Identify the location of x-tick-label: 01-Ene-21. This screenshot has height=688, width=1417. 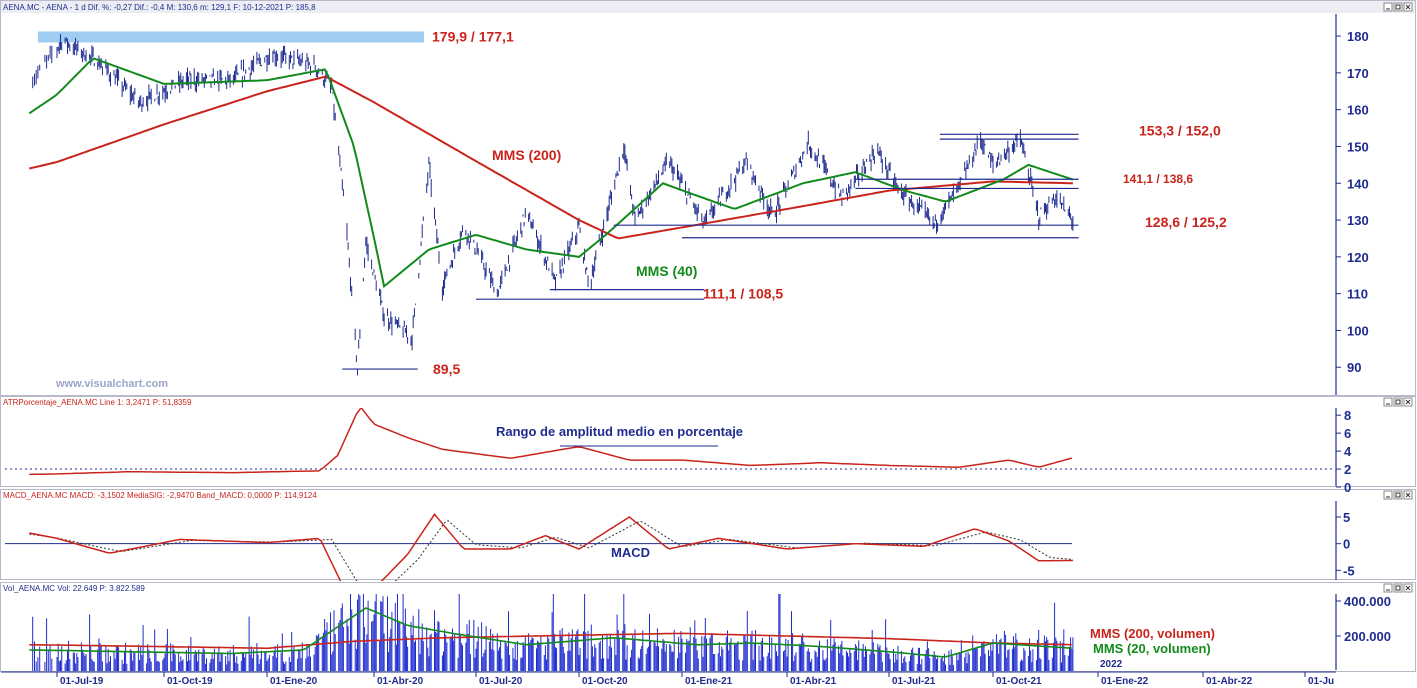
(709, 681).